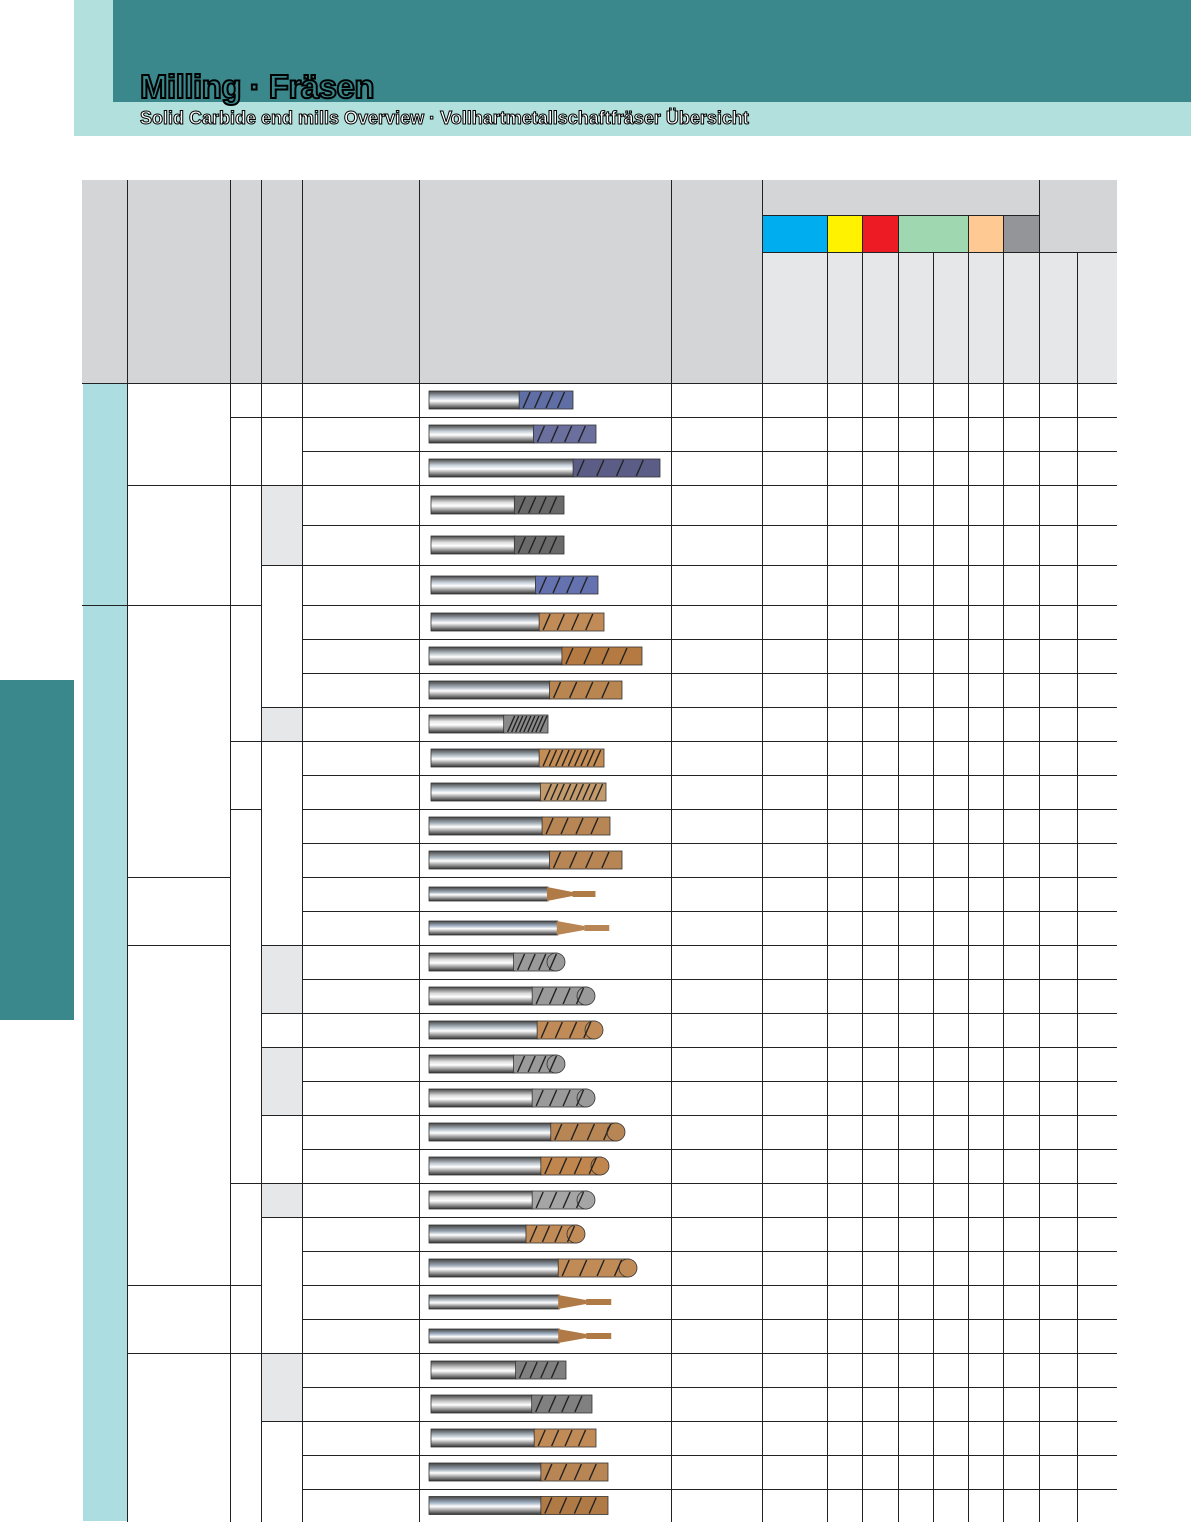 The height and width of the screenshot is (1523, 1191). Describe the element at coordinates (37, 850) in the screenshot. I see `side-section-tab` at that location.